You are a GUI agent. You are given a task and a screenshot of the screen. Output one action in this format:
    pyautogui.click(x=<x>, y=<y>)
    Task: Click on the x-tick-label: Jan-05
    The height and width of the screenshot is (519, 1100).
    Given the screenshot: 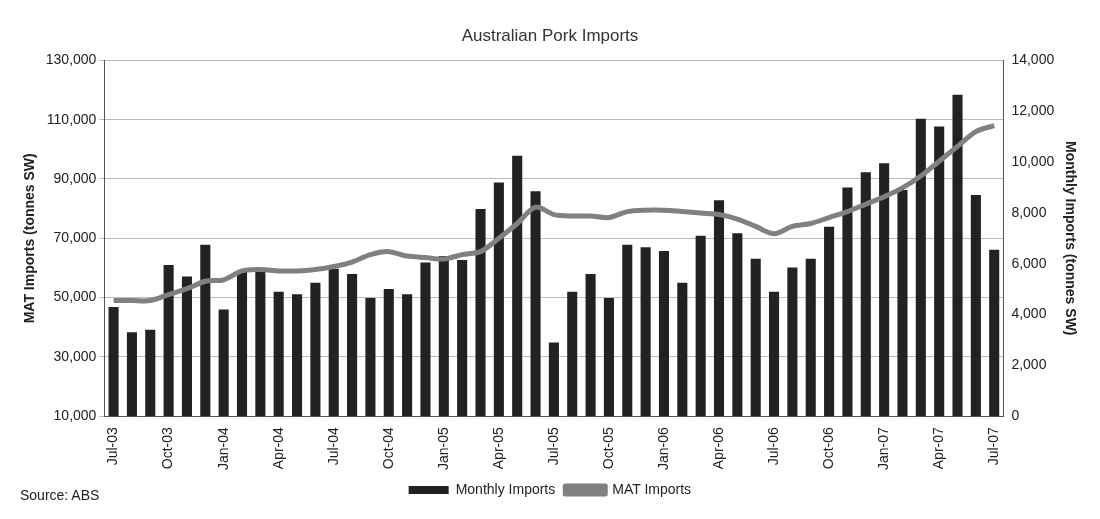 What is the action you would take?
    pyautogui.click(x=442, y=448)
    